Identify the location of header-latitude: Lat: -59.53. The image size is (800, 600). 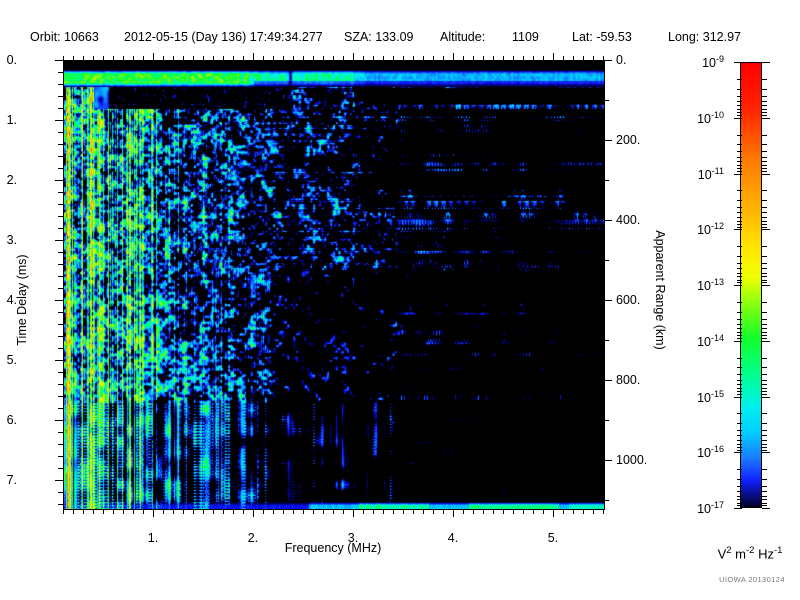
(602, 37).